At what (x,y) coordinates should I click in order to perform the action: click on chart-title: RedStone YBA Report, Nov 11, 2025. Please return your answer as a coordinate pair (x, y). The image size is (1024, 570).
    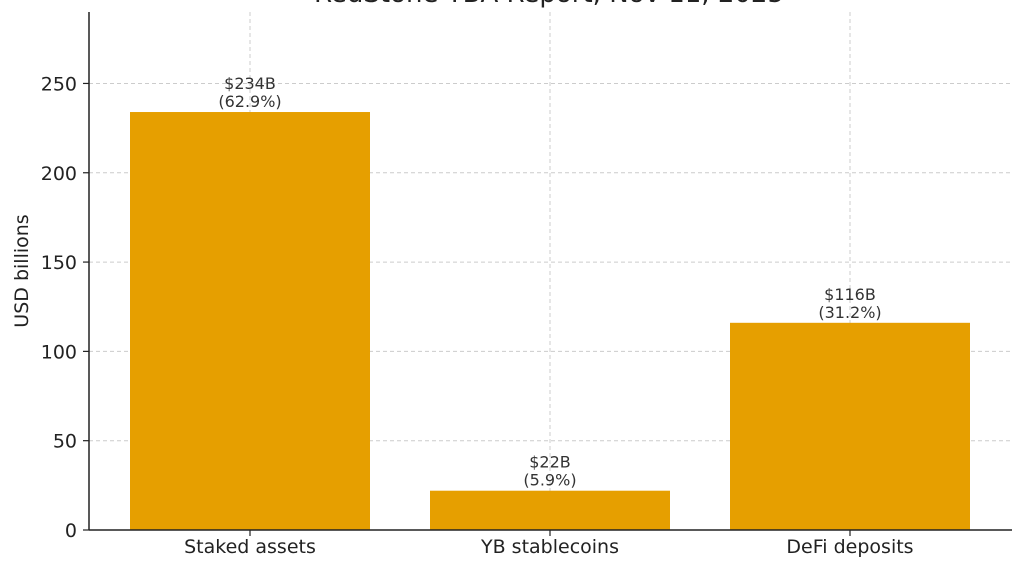
    Looking at the image, I should click on (549, 4).